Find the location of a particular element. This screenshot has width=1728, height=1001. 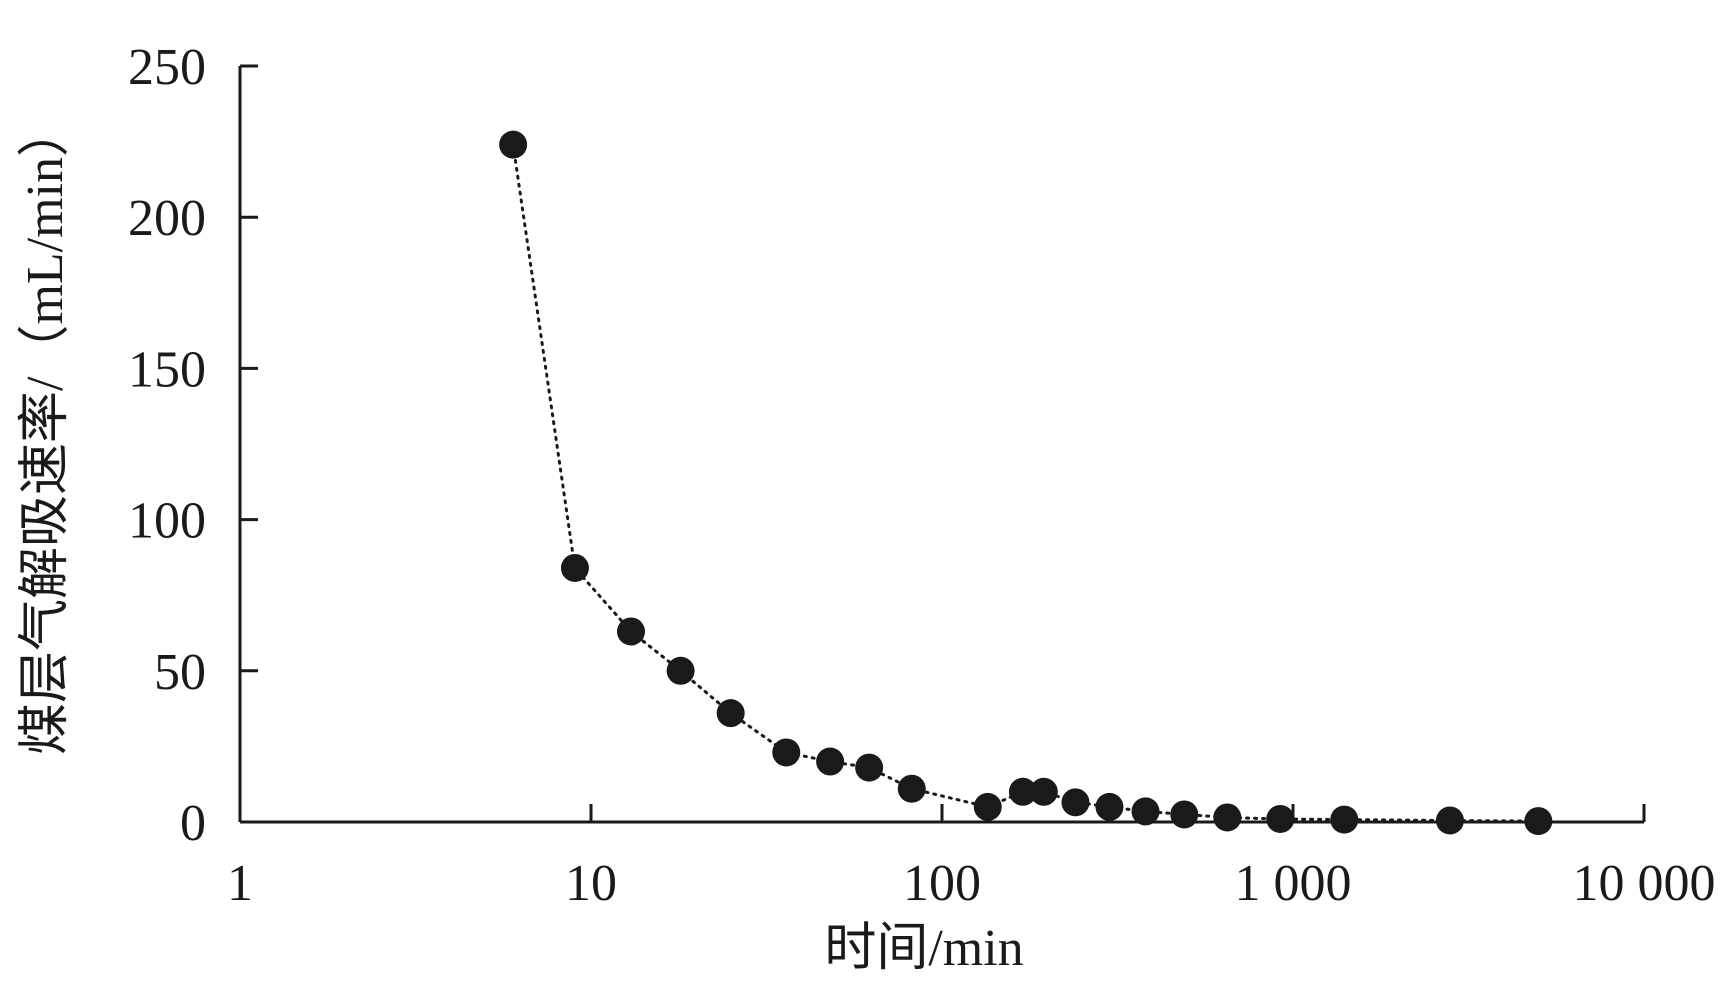

y-tick-label: 50 is located at coordinates (180, 672).